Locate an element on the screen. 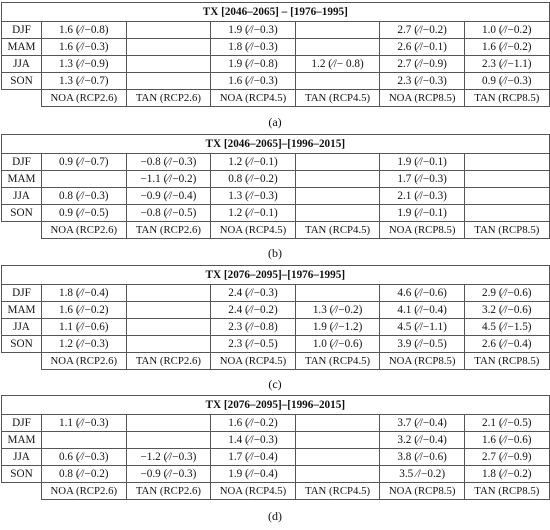 Image resolution: width=550 pixels, height=530 pixels. value-cell: 1.8 (⁄/−0.3) is located at coordinates (253, 47).